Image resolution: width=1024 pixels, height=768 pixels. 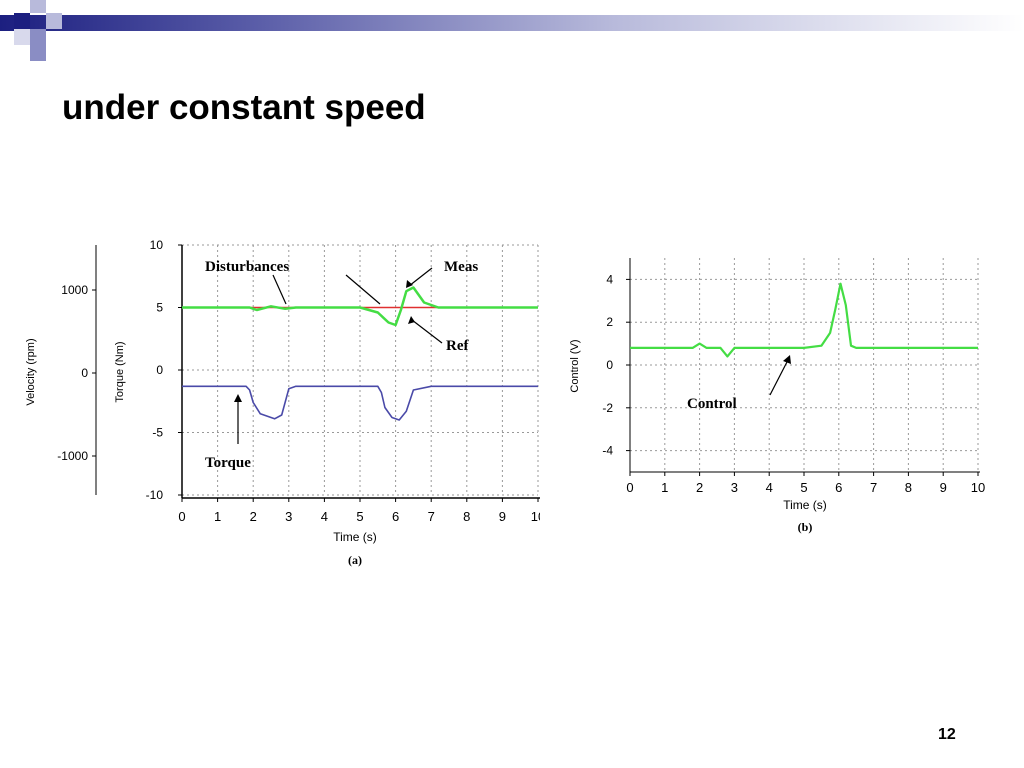 What do you see at coordinates (427, 331) in the screenshot?
I see `arrow-ref` at bounding box center [427, 331].